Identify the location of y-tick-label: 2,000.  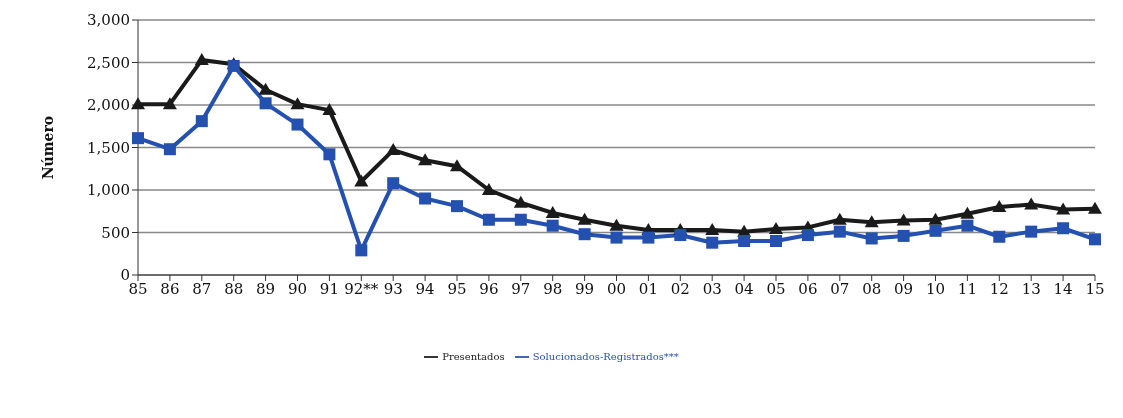
(108, 105).